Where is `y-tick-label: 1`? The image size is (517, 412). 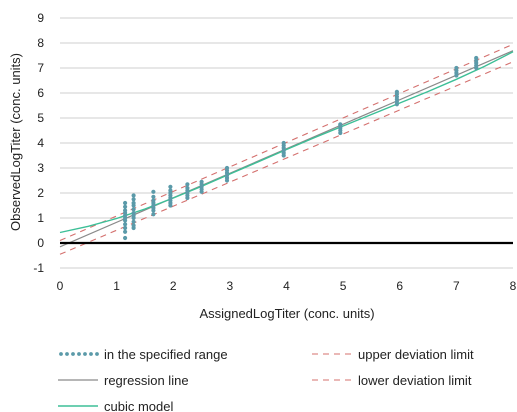 y-tick-label: 1 is located at coordinates (40, 218).